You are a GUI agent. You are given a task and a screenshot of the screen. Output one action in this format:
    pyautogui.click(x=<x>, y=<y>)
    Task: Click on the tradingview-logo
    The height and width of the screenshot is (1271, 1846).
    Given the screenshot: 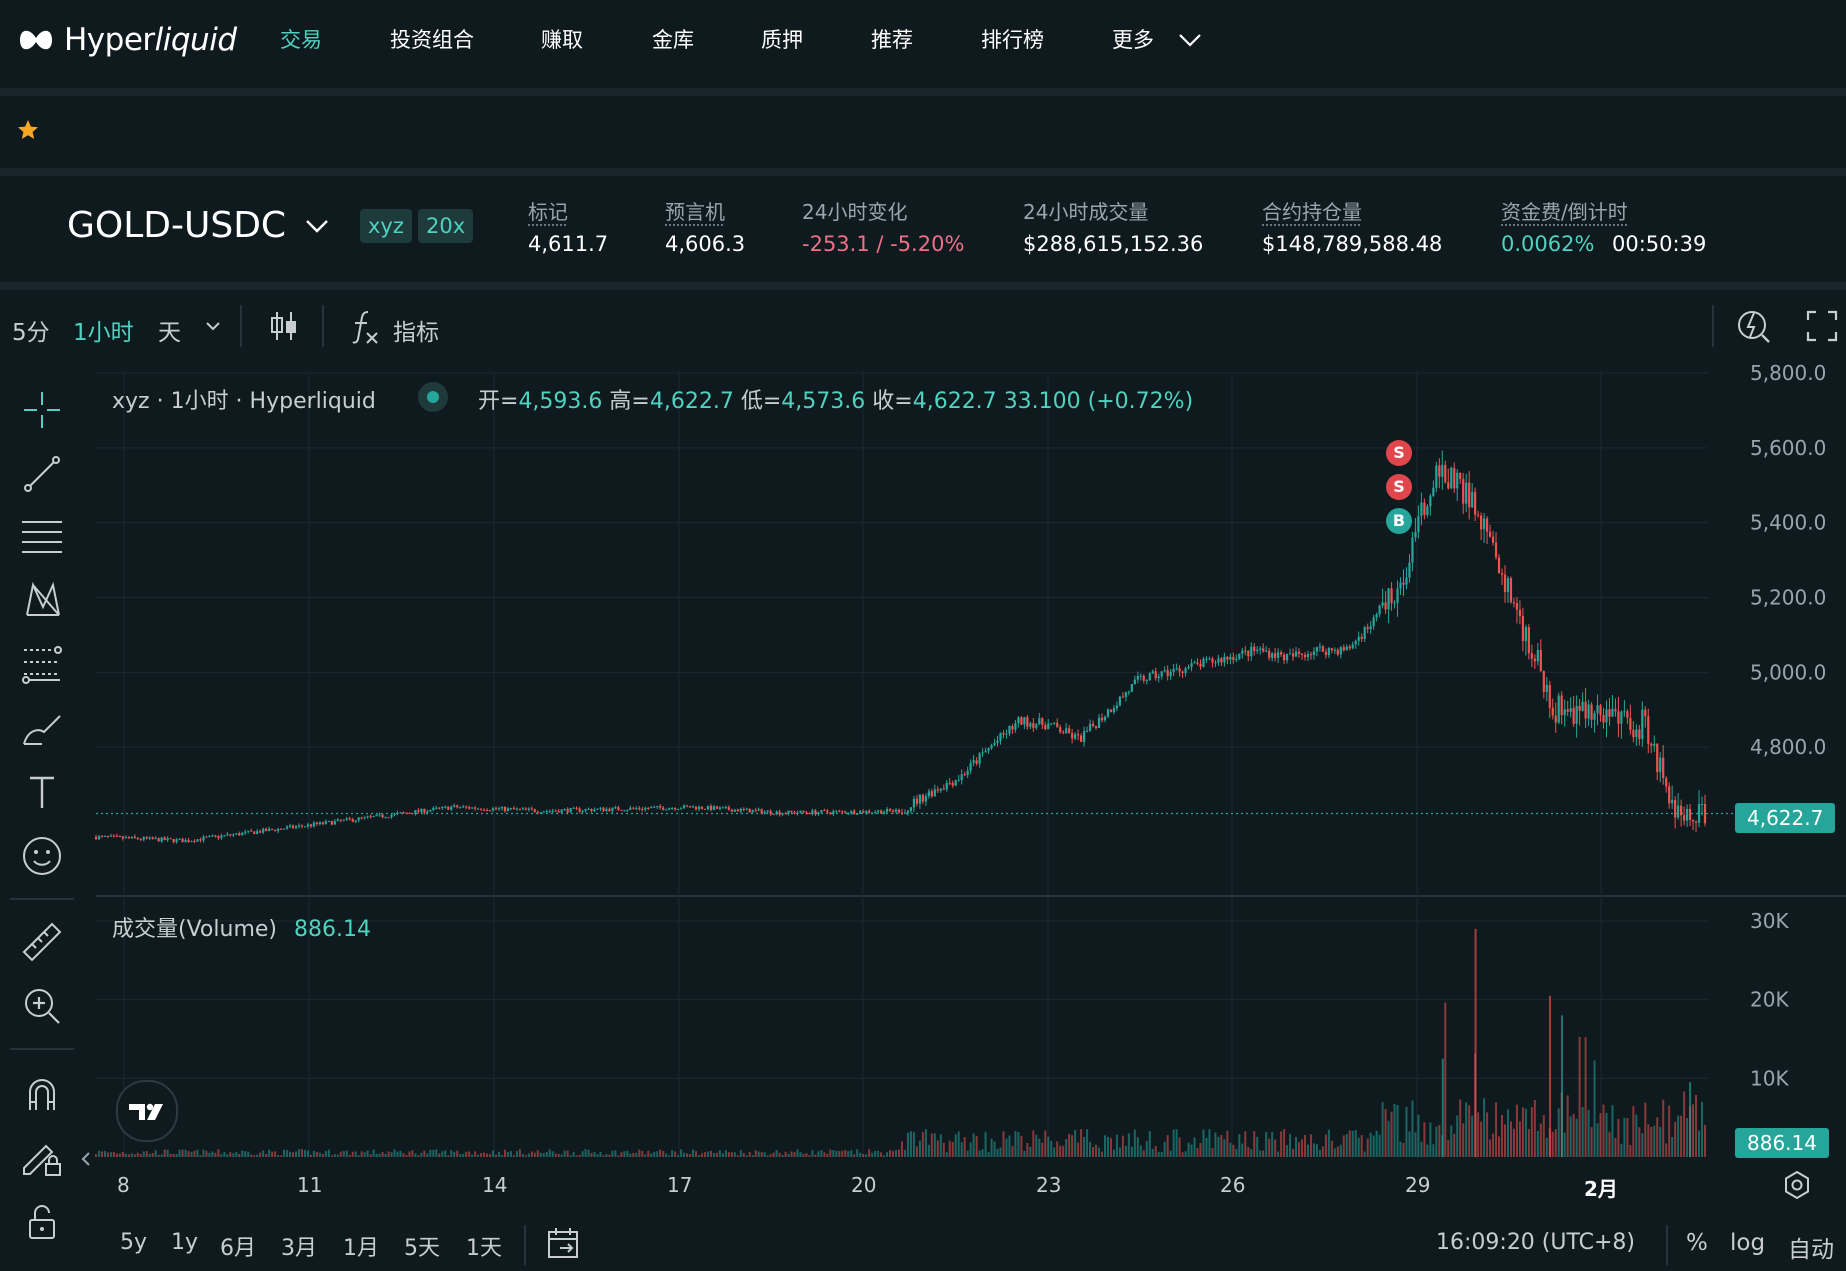 What is the action you would take?
    pyautogui.click(x=147, y=1111)
    